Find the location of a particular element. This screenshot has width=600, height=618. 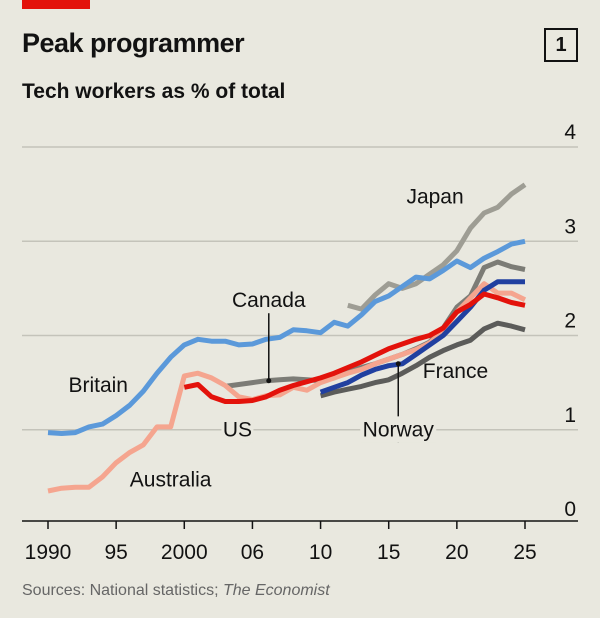

series-label-australia: Australia is located at coordinates (171, 479).